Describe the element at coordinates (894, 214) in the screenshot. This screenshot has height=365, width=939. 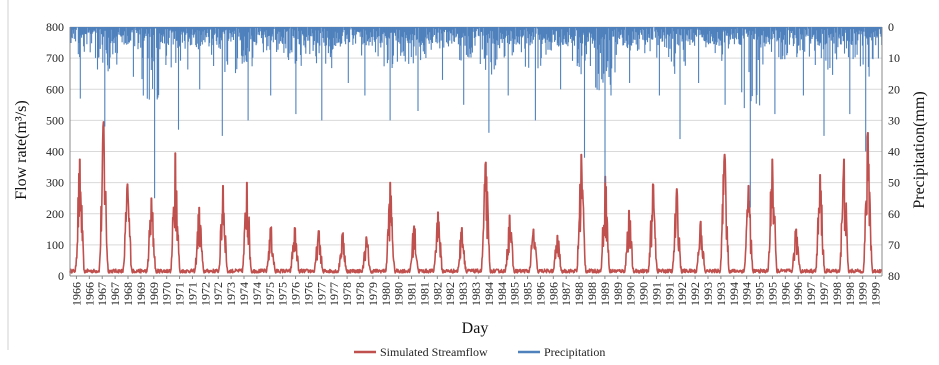
I see `right-tick-label: 60` at that location.